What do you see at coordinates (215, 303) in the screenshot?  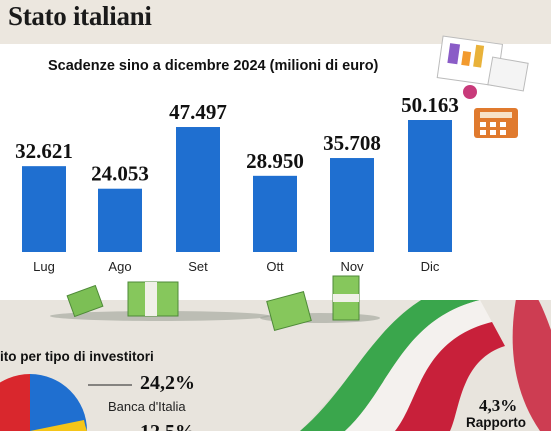 I see `money-stack-icon` at bounding box center [215, 303].